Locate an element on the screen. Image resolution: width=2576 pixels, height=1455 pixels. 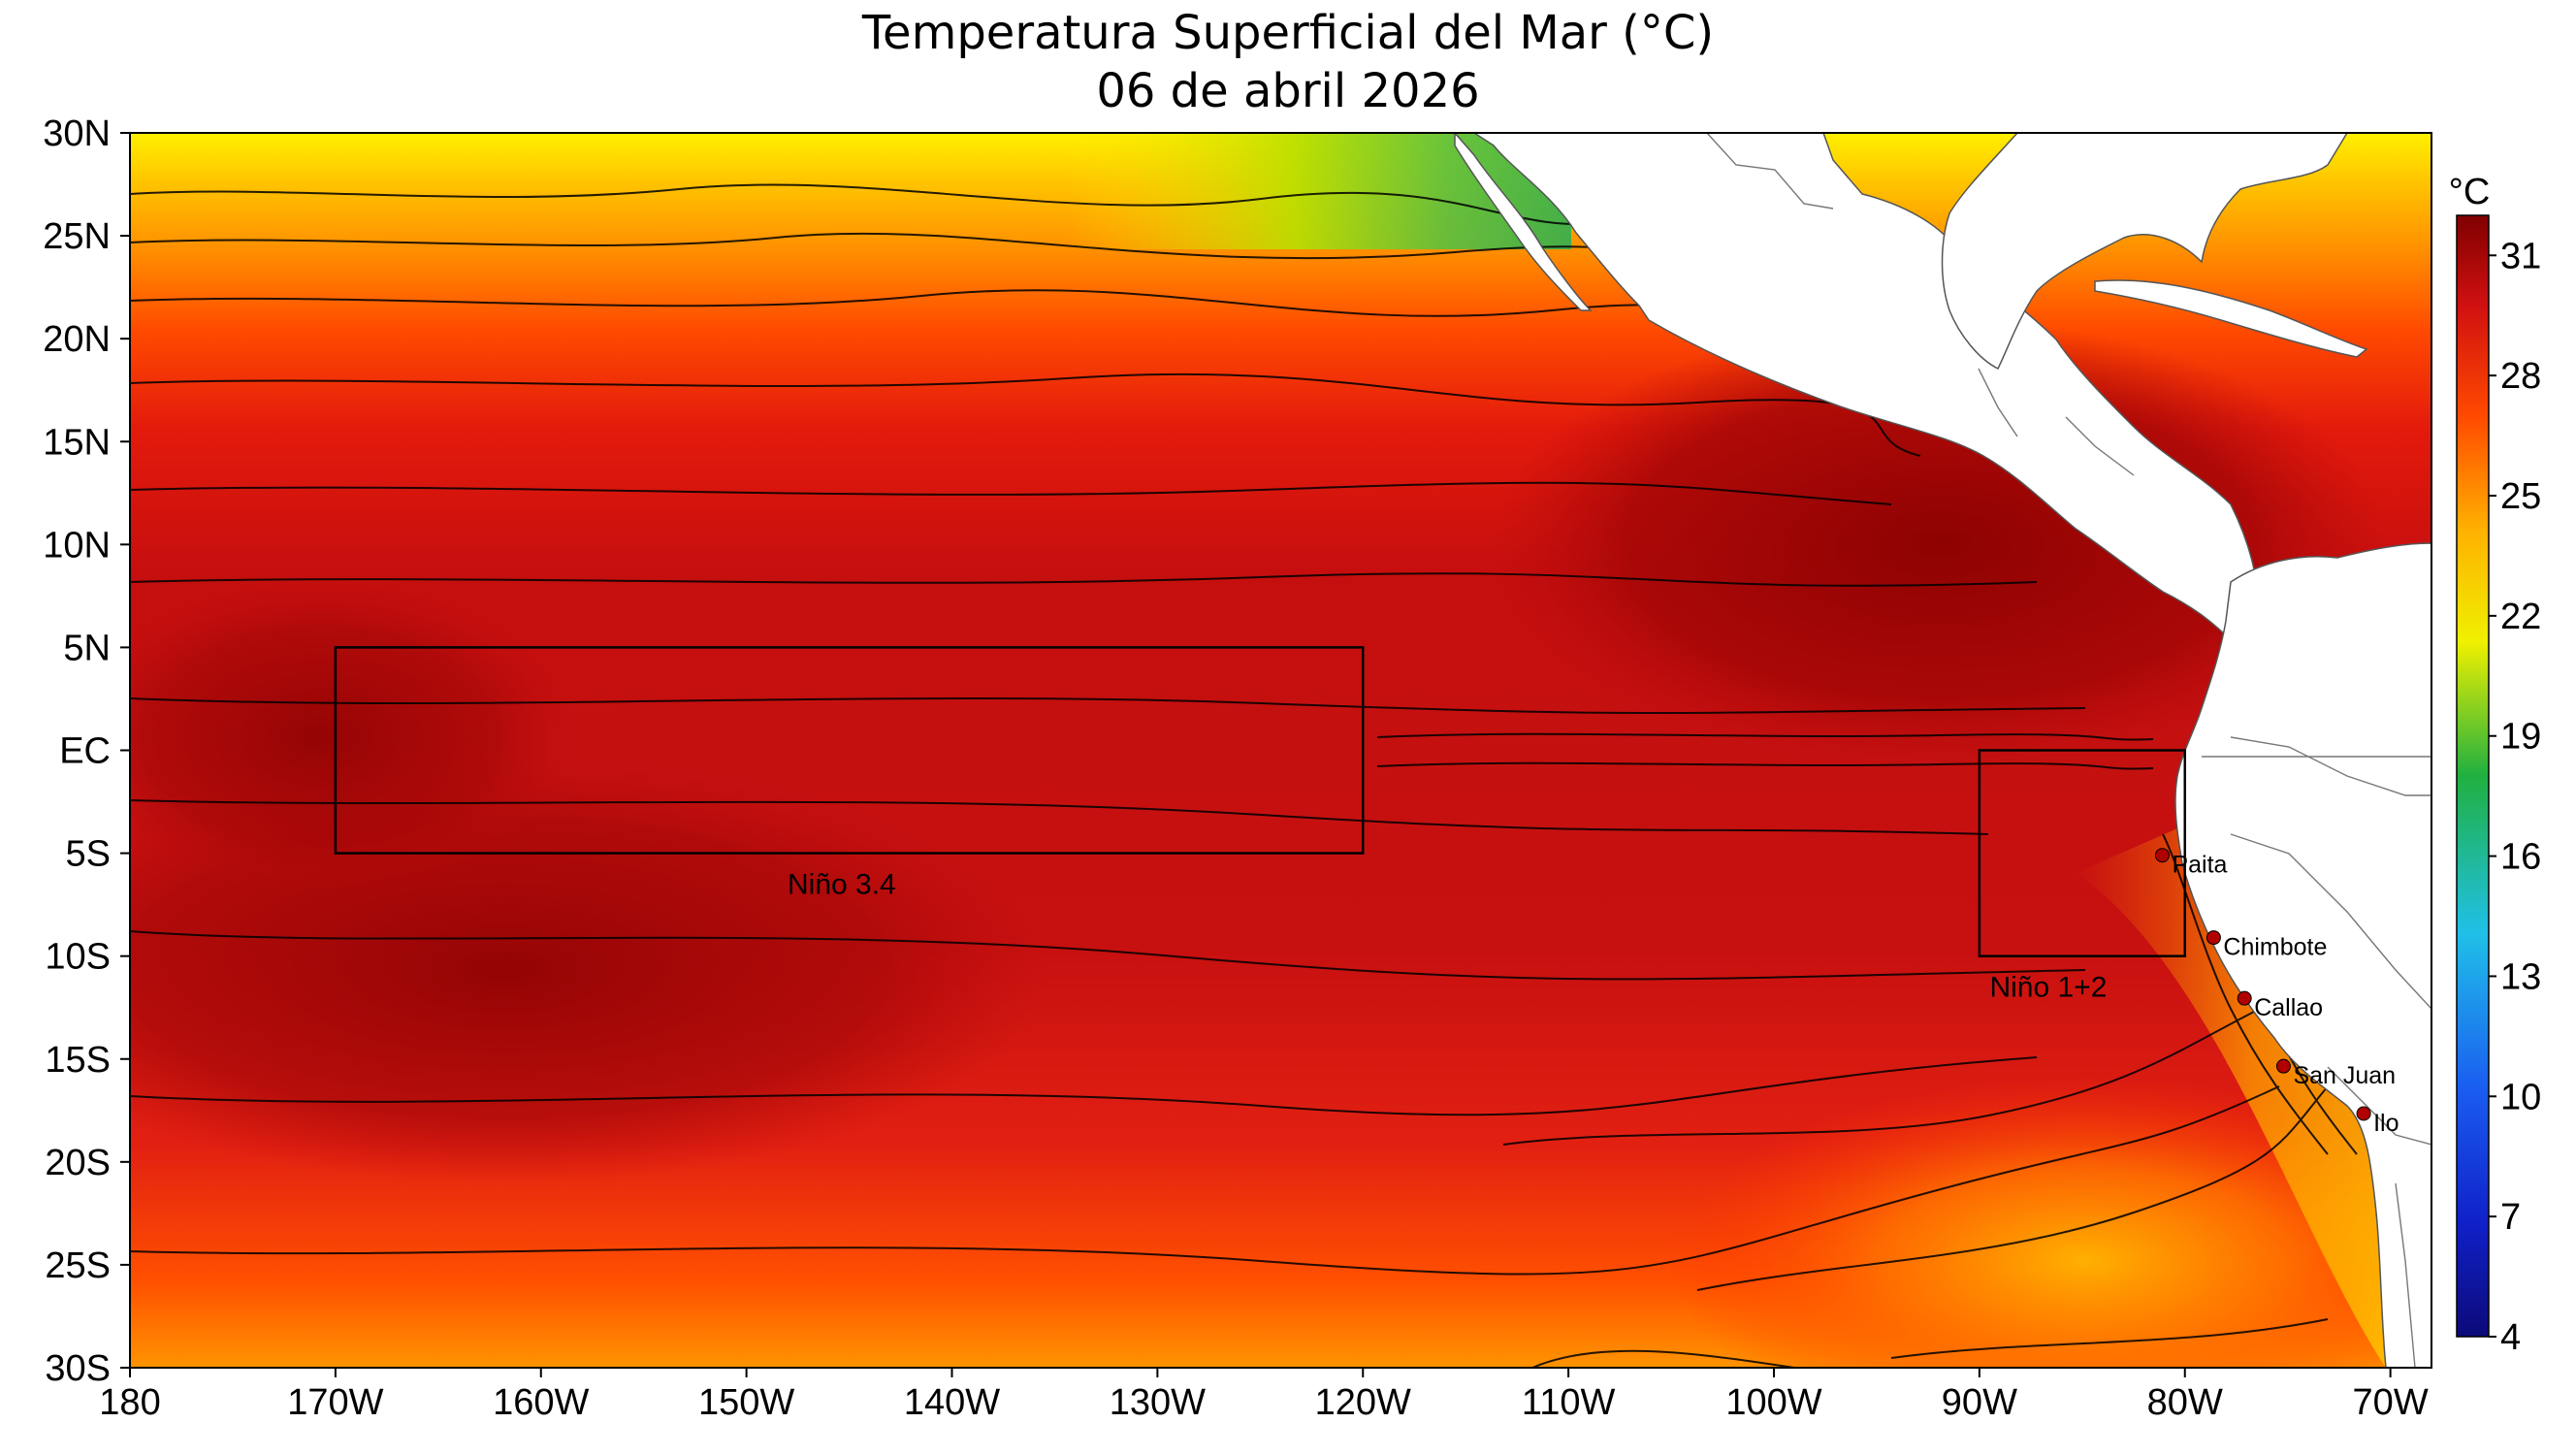
colorbar-tick-label: 16 is located at coordinates (2520, 857).